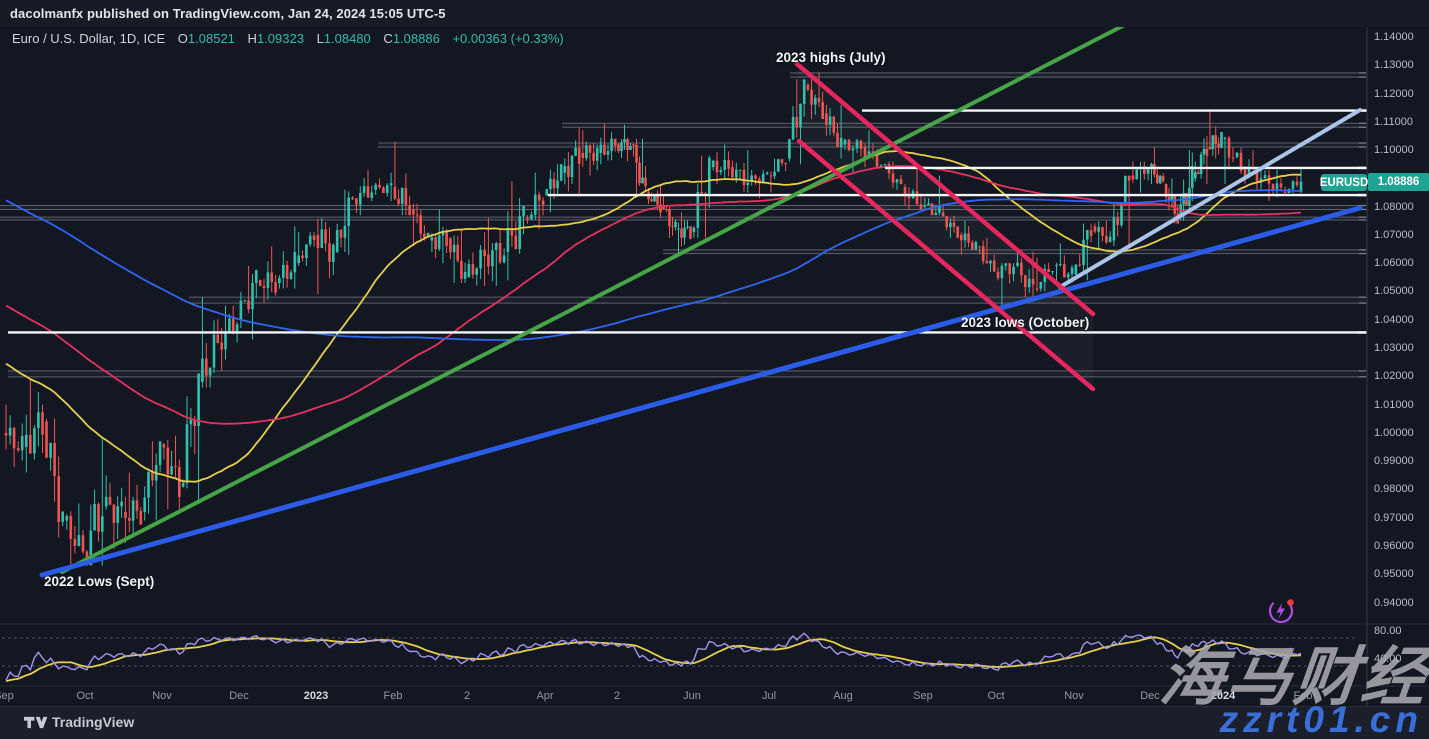  I want to click on annotation-2023-lows: 2023 lows (October), so click(1025, 322).